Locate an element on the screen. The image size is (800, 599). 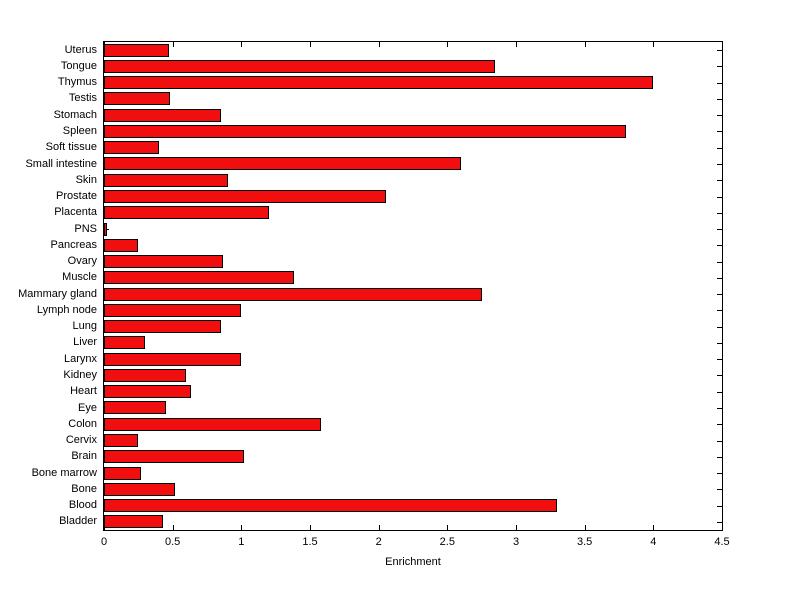
y-tick-label: Lung is located at coordinates (84, 326).